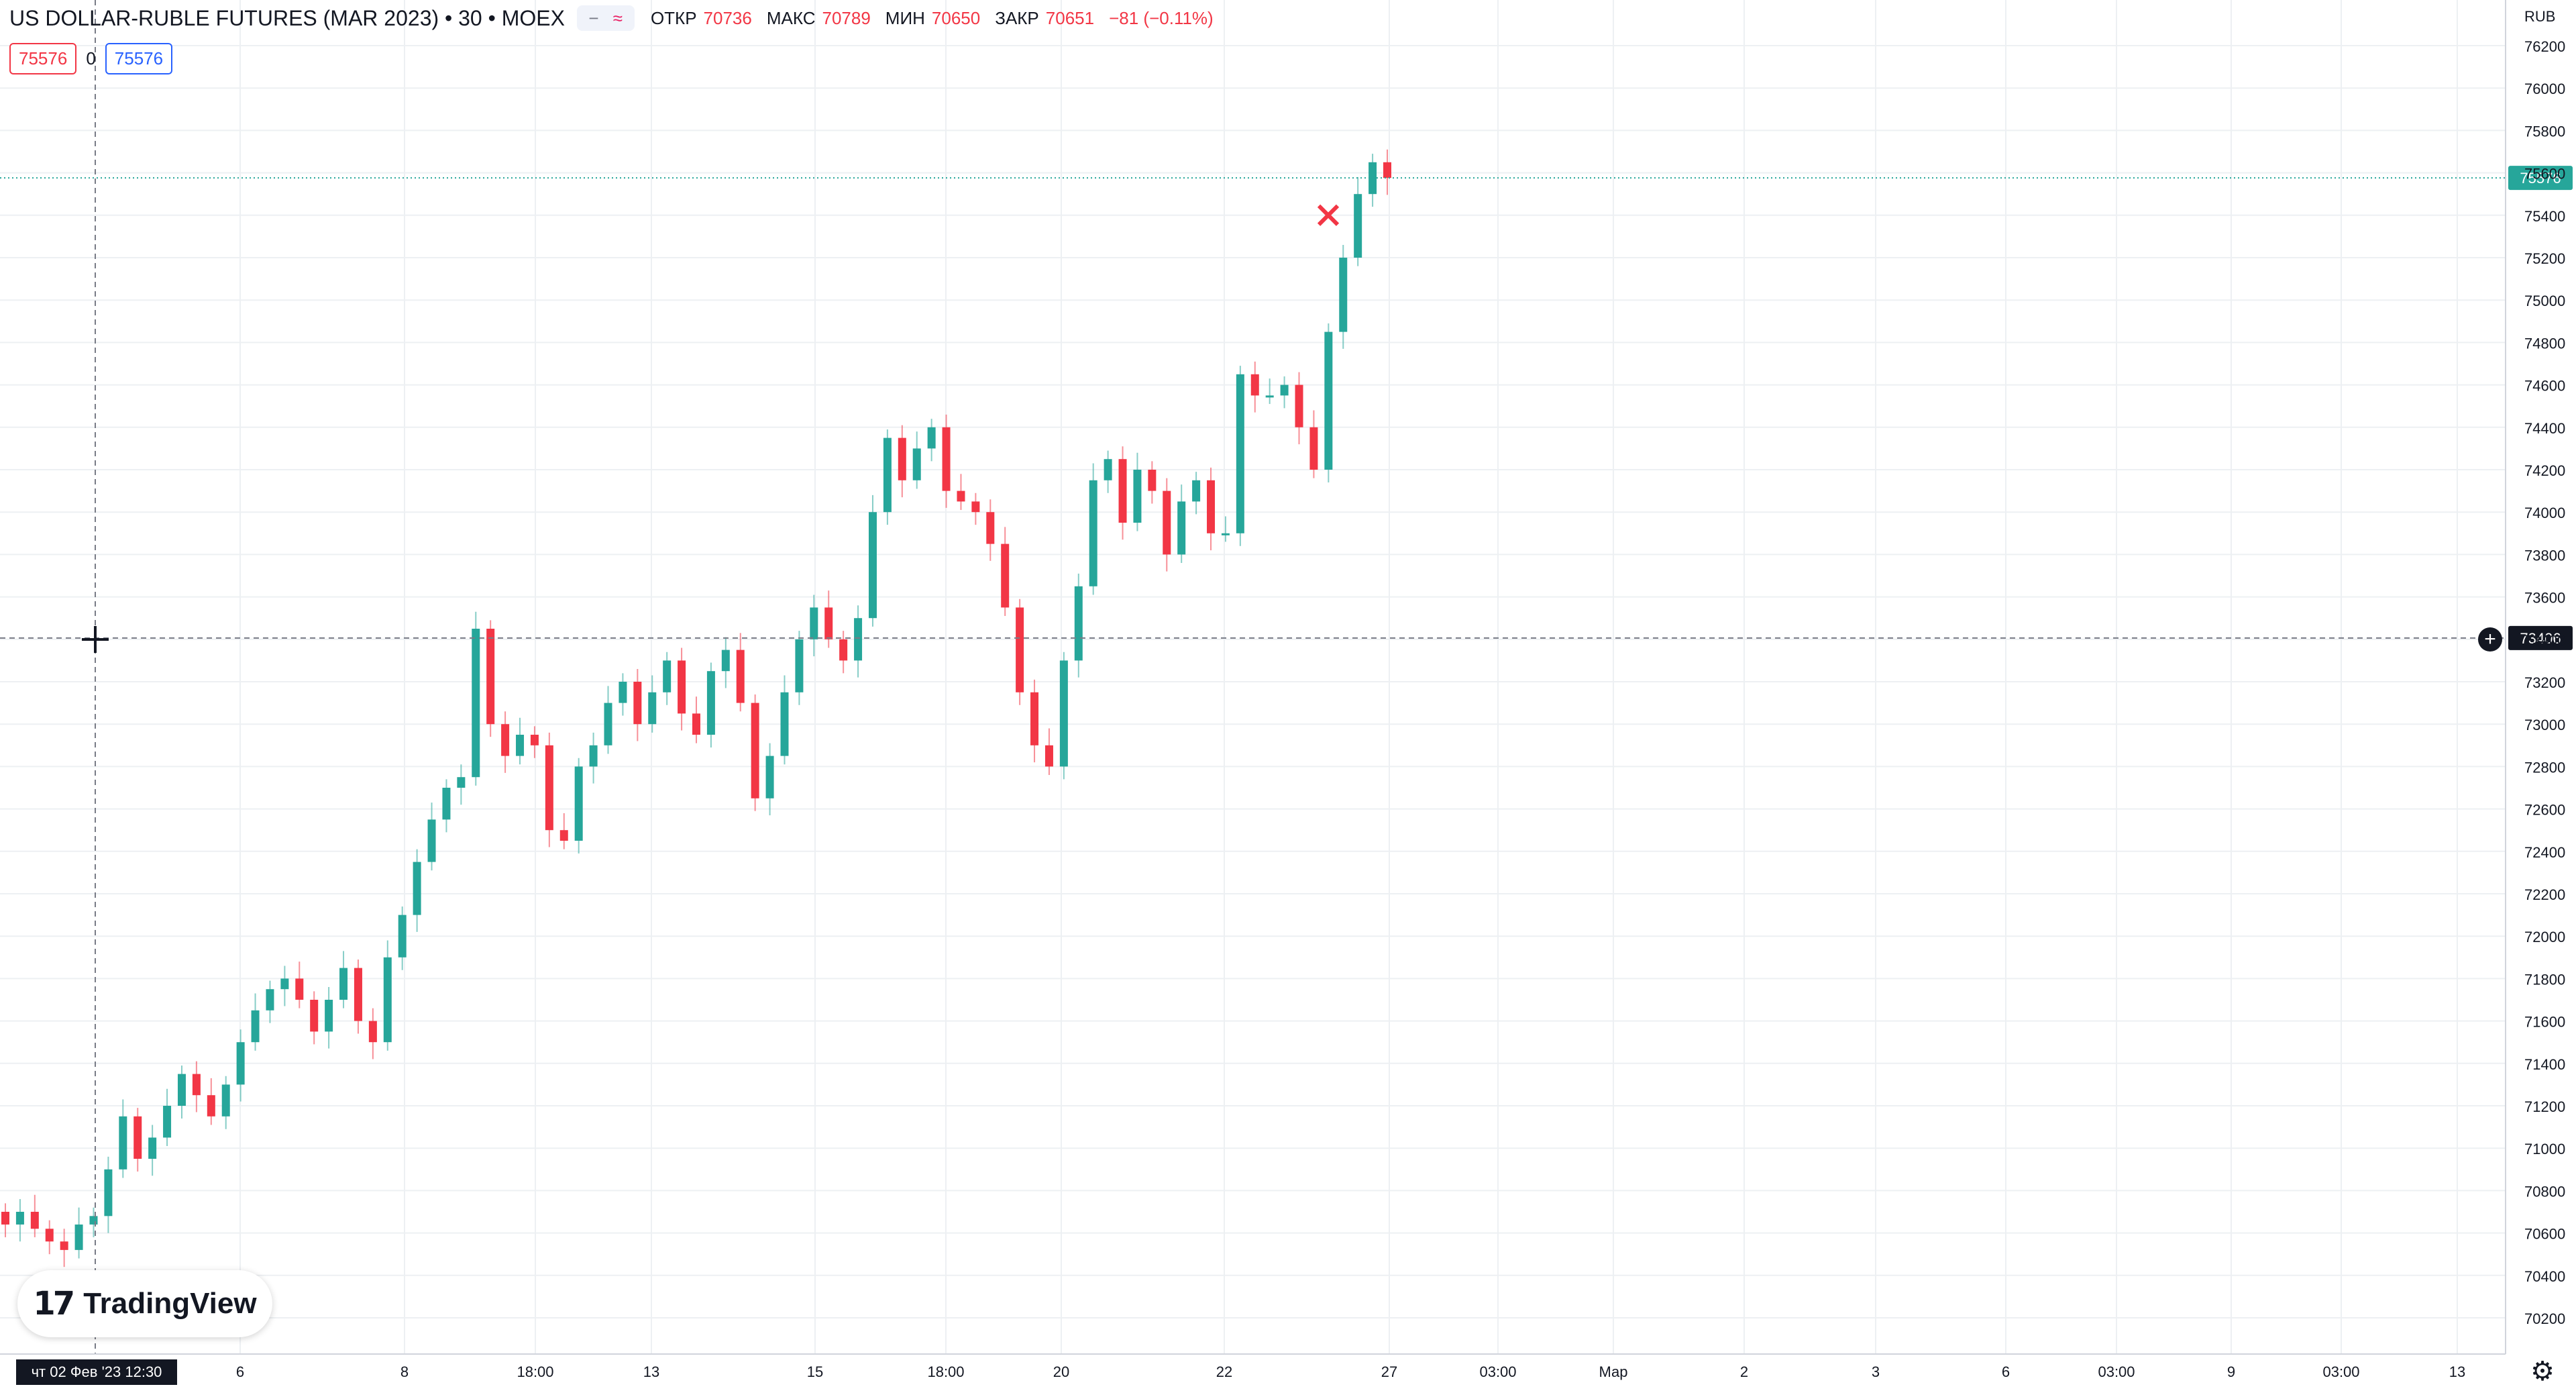 The image size is (2576, 1399). I want to click on price-tick-label: 71600, so click(2544, 1023).